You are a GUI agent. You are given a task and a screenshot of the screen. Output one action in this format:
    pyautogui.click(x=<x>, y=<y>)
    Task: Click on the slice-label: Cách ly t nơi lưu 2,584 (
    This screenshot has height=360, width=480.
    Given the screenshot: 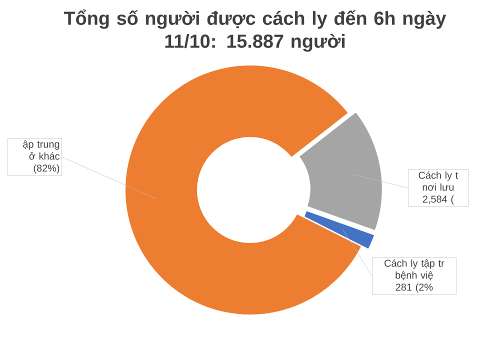 What is the action you would take?
    pyautogui.click(x=438, y=188)
    